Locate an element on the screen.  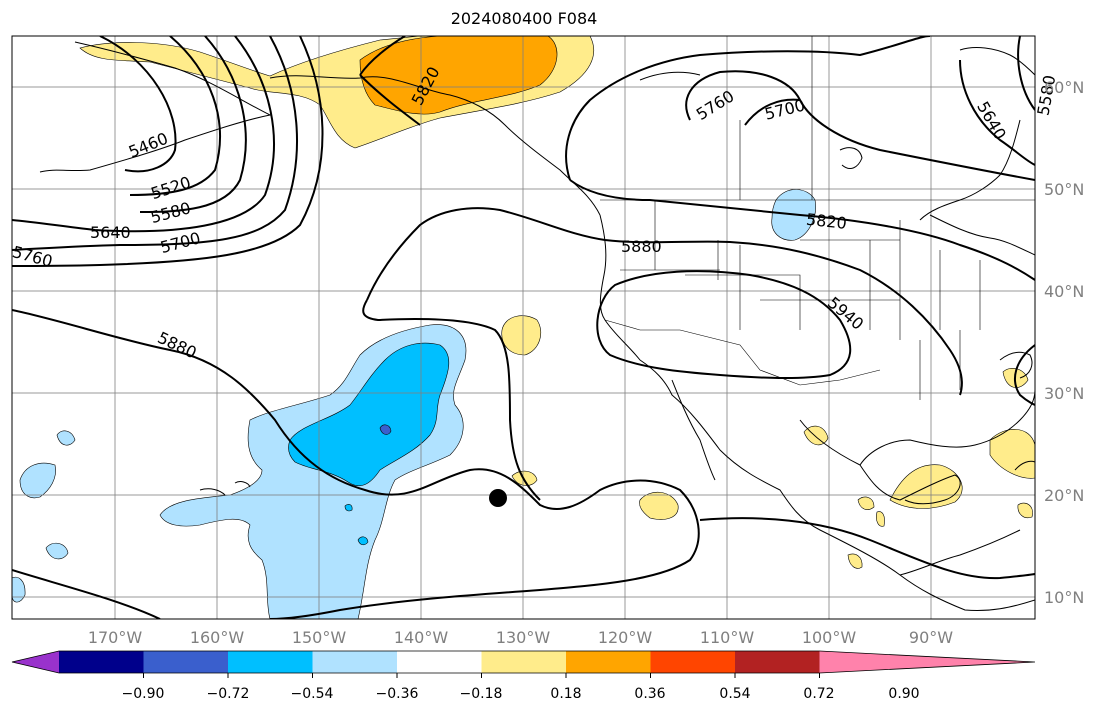
colorbar-label: 0.54 is located at coordinates (734, 694).